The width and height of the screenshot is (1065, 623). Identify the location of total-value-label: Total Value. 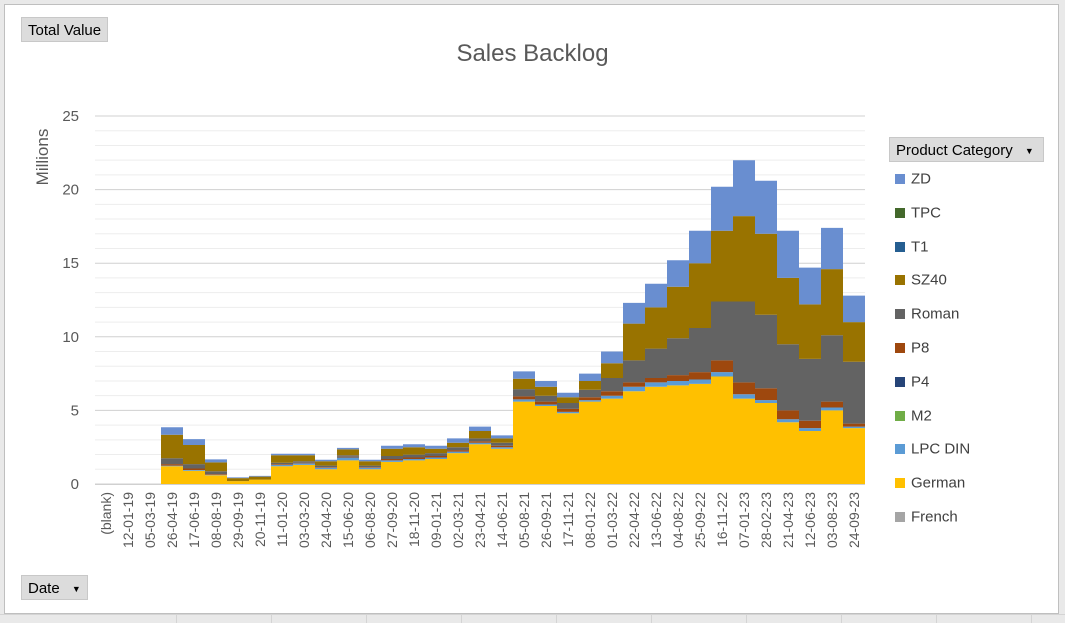
(65, 30).